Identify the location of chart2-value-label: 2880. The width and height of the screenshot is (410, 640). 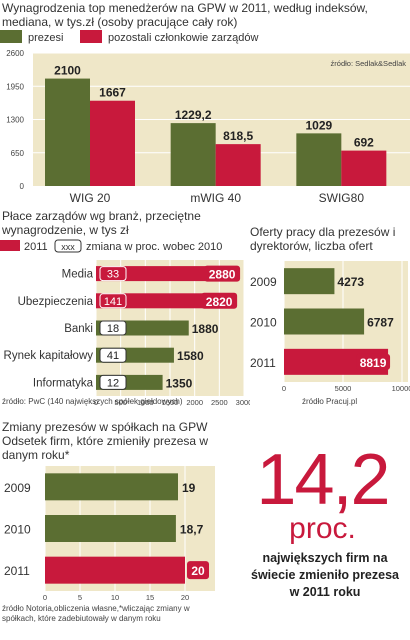
(222, 275).